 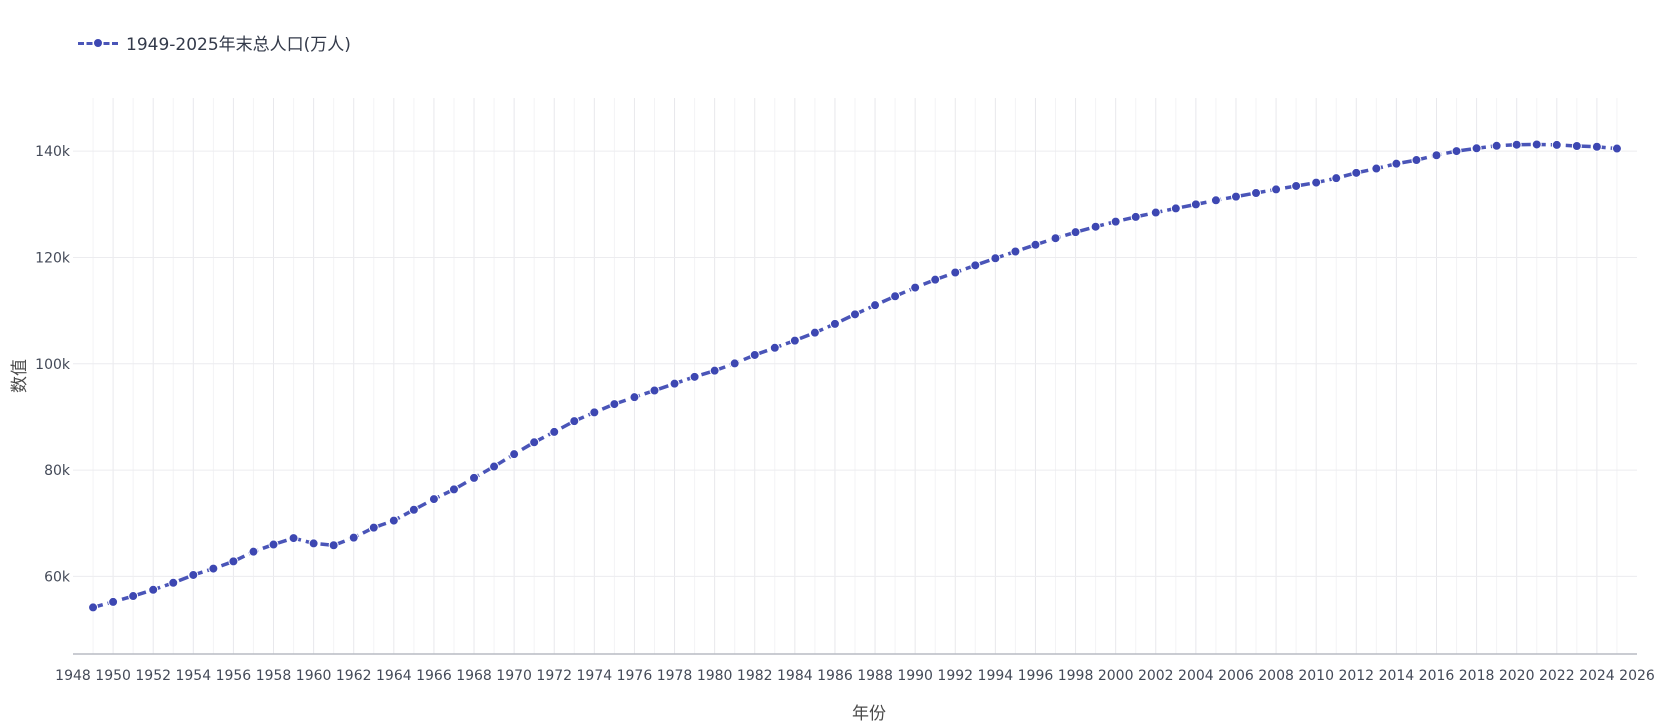 I want to click on x-tick-label: 1998, so click(x=1076, y=676).